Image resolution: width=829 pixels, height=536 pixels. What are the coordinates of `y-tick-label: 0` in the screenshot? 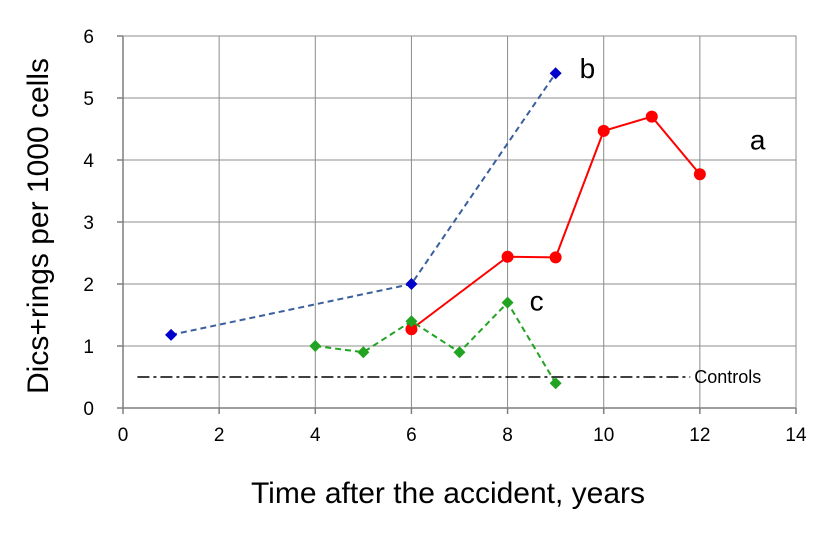 It's located at (88, 409).